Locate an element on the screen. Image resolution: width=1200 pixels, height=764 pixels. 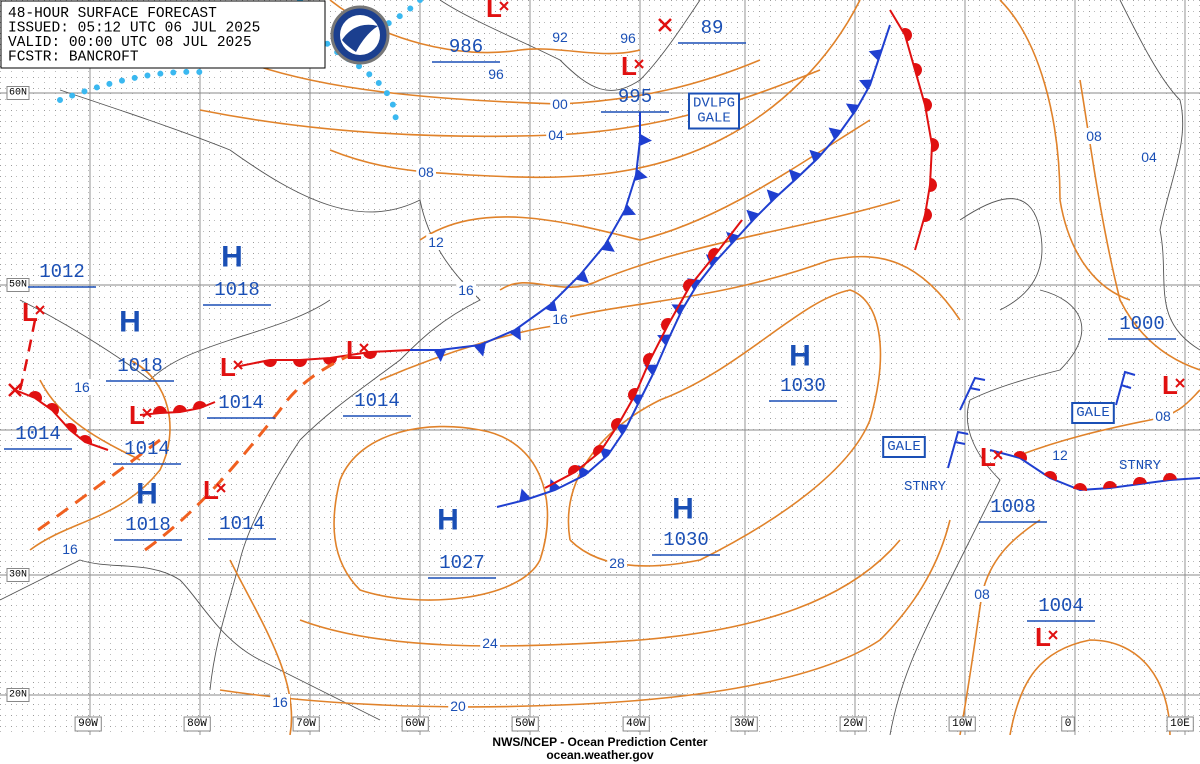
pressure-label: 995 is located at coordinates (635, 97).